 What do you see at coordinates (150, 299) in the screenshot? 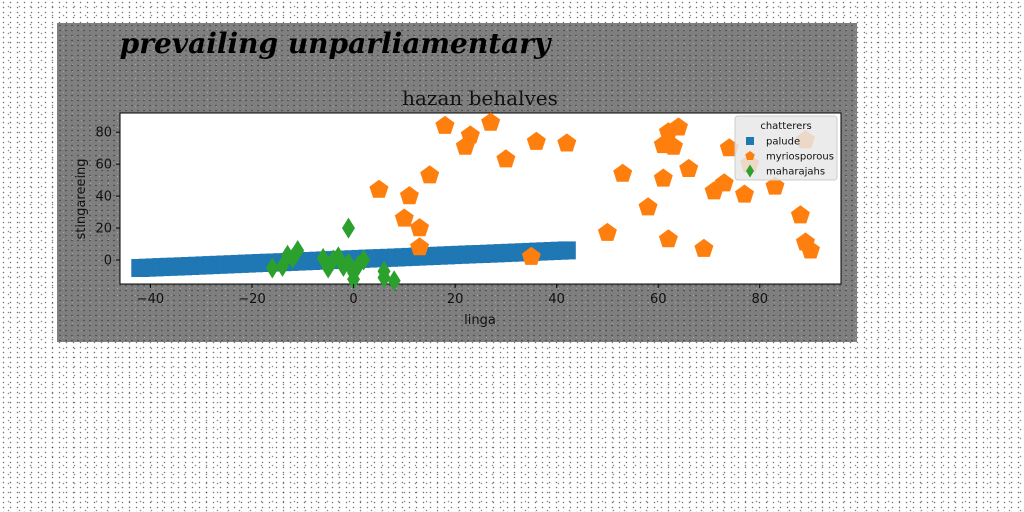
I see `x-tick-label: −40` at bounding box center [150, 299].